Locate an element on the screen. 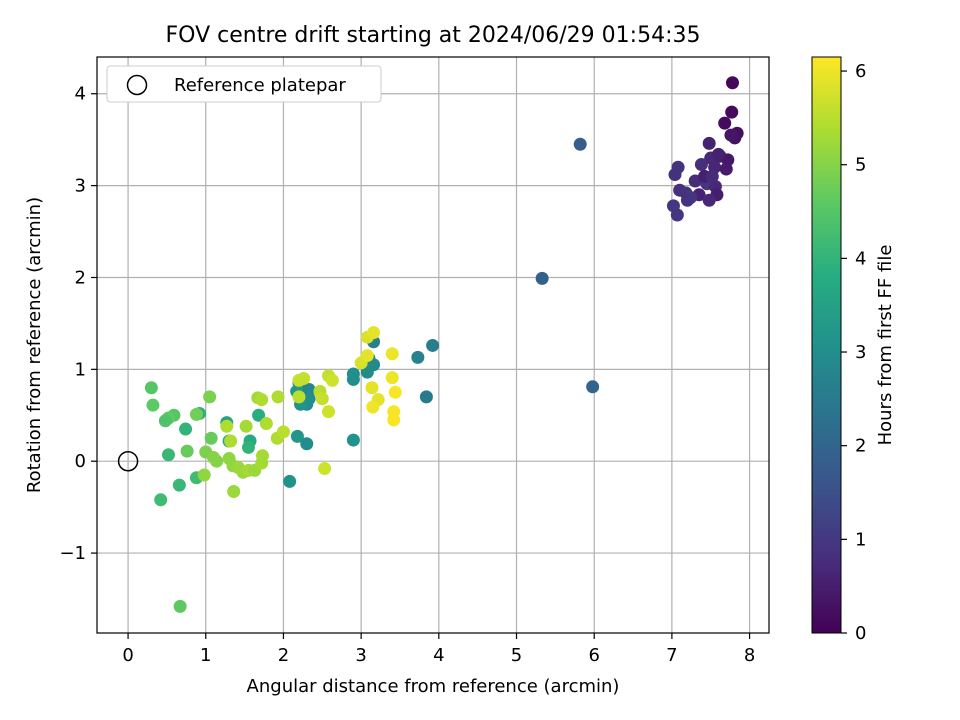 This screenshot has height=720, width=960. y-tick-label-2: 1 is located at coordinates (80, 369).